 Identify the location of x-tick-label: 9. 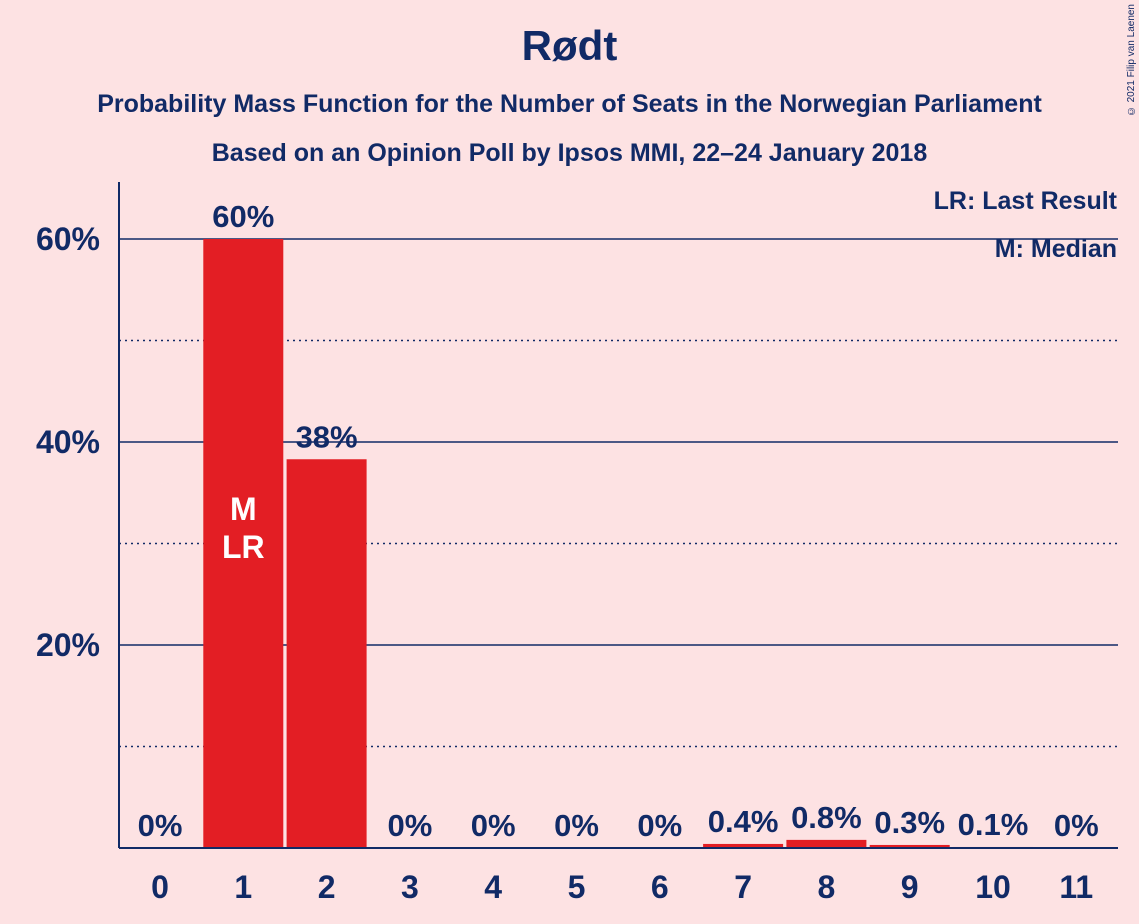
(910, 887).